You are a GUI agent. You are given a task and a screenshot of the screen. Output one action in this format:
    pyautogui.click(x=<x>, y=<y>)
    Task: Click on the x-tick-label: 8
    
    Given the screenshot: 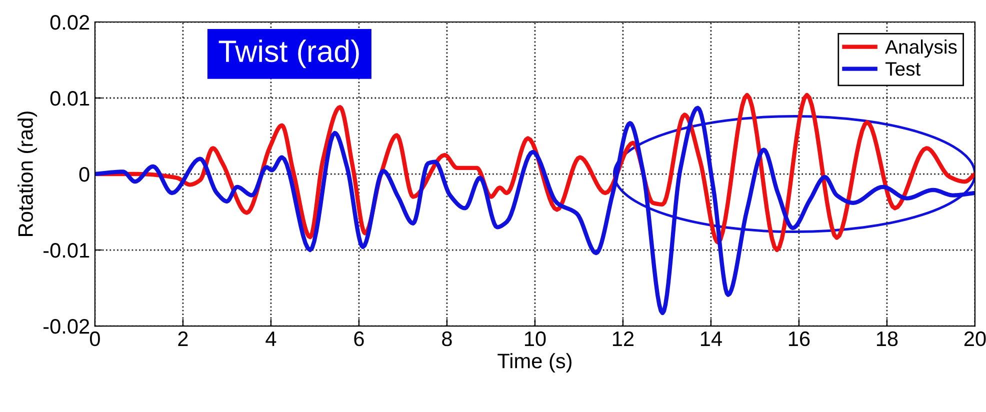 What is the action you would take?
    pyautogui.click(x=447, y=338)
    